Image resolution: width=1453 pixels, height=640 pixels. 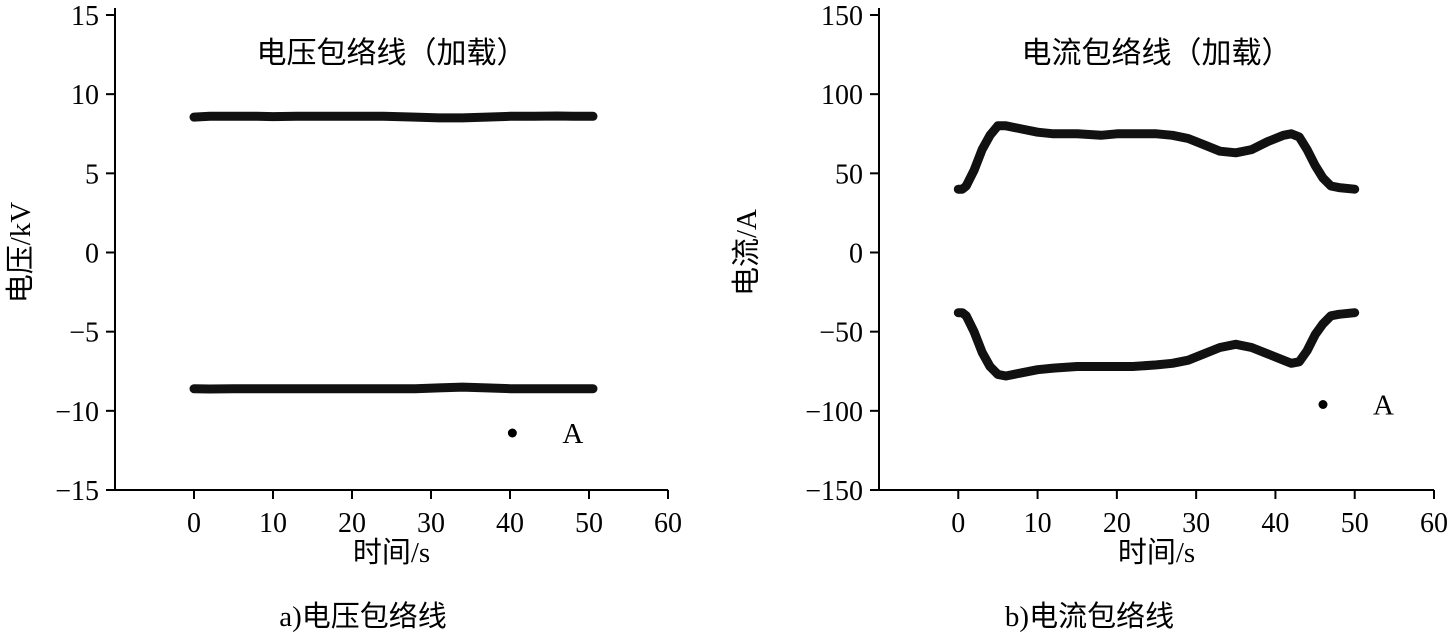 What do you see at coordinates (1089, 617) in the screenshot?
I see `current-caption: b)电流包络线` at bounding box center [1089, 617].